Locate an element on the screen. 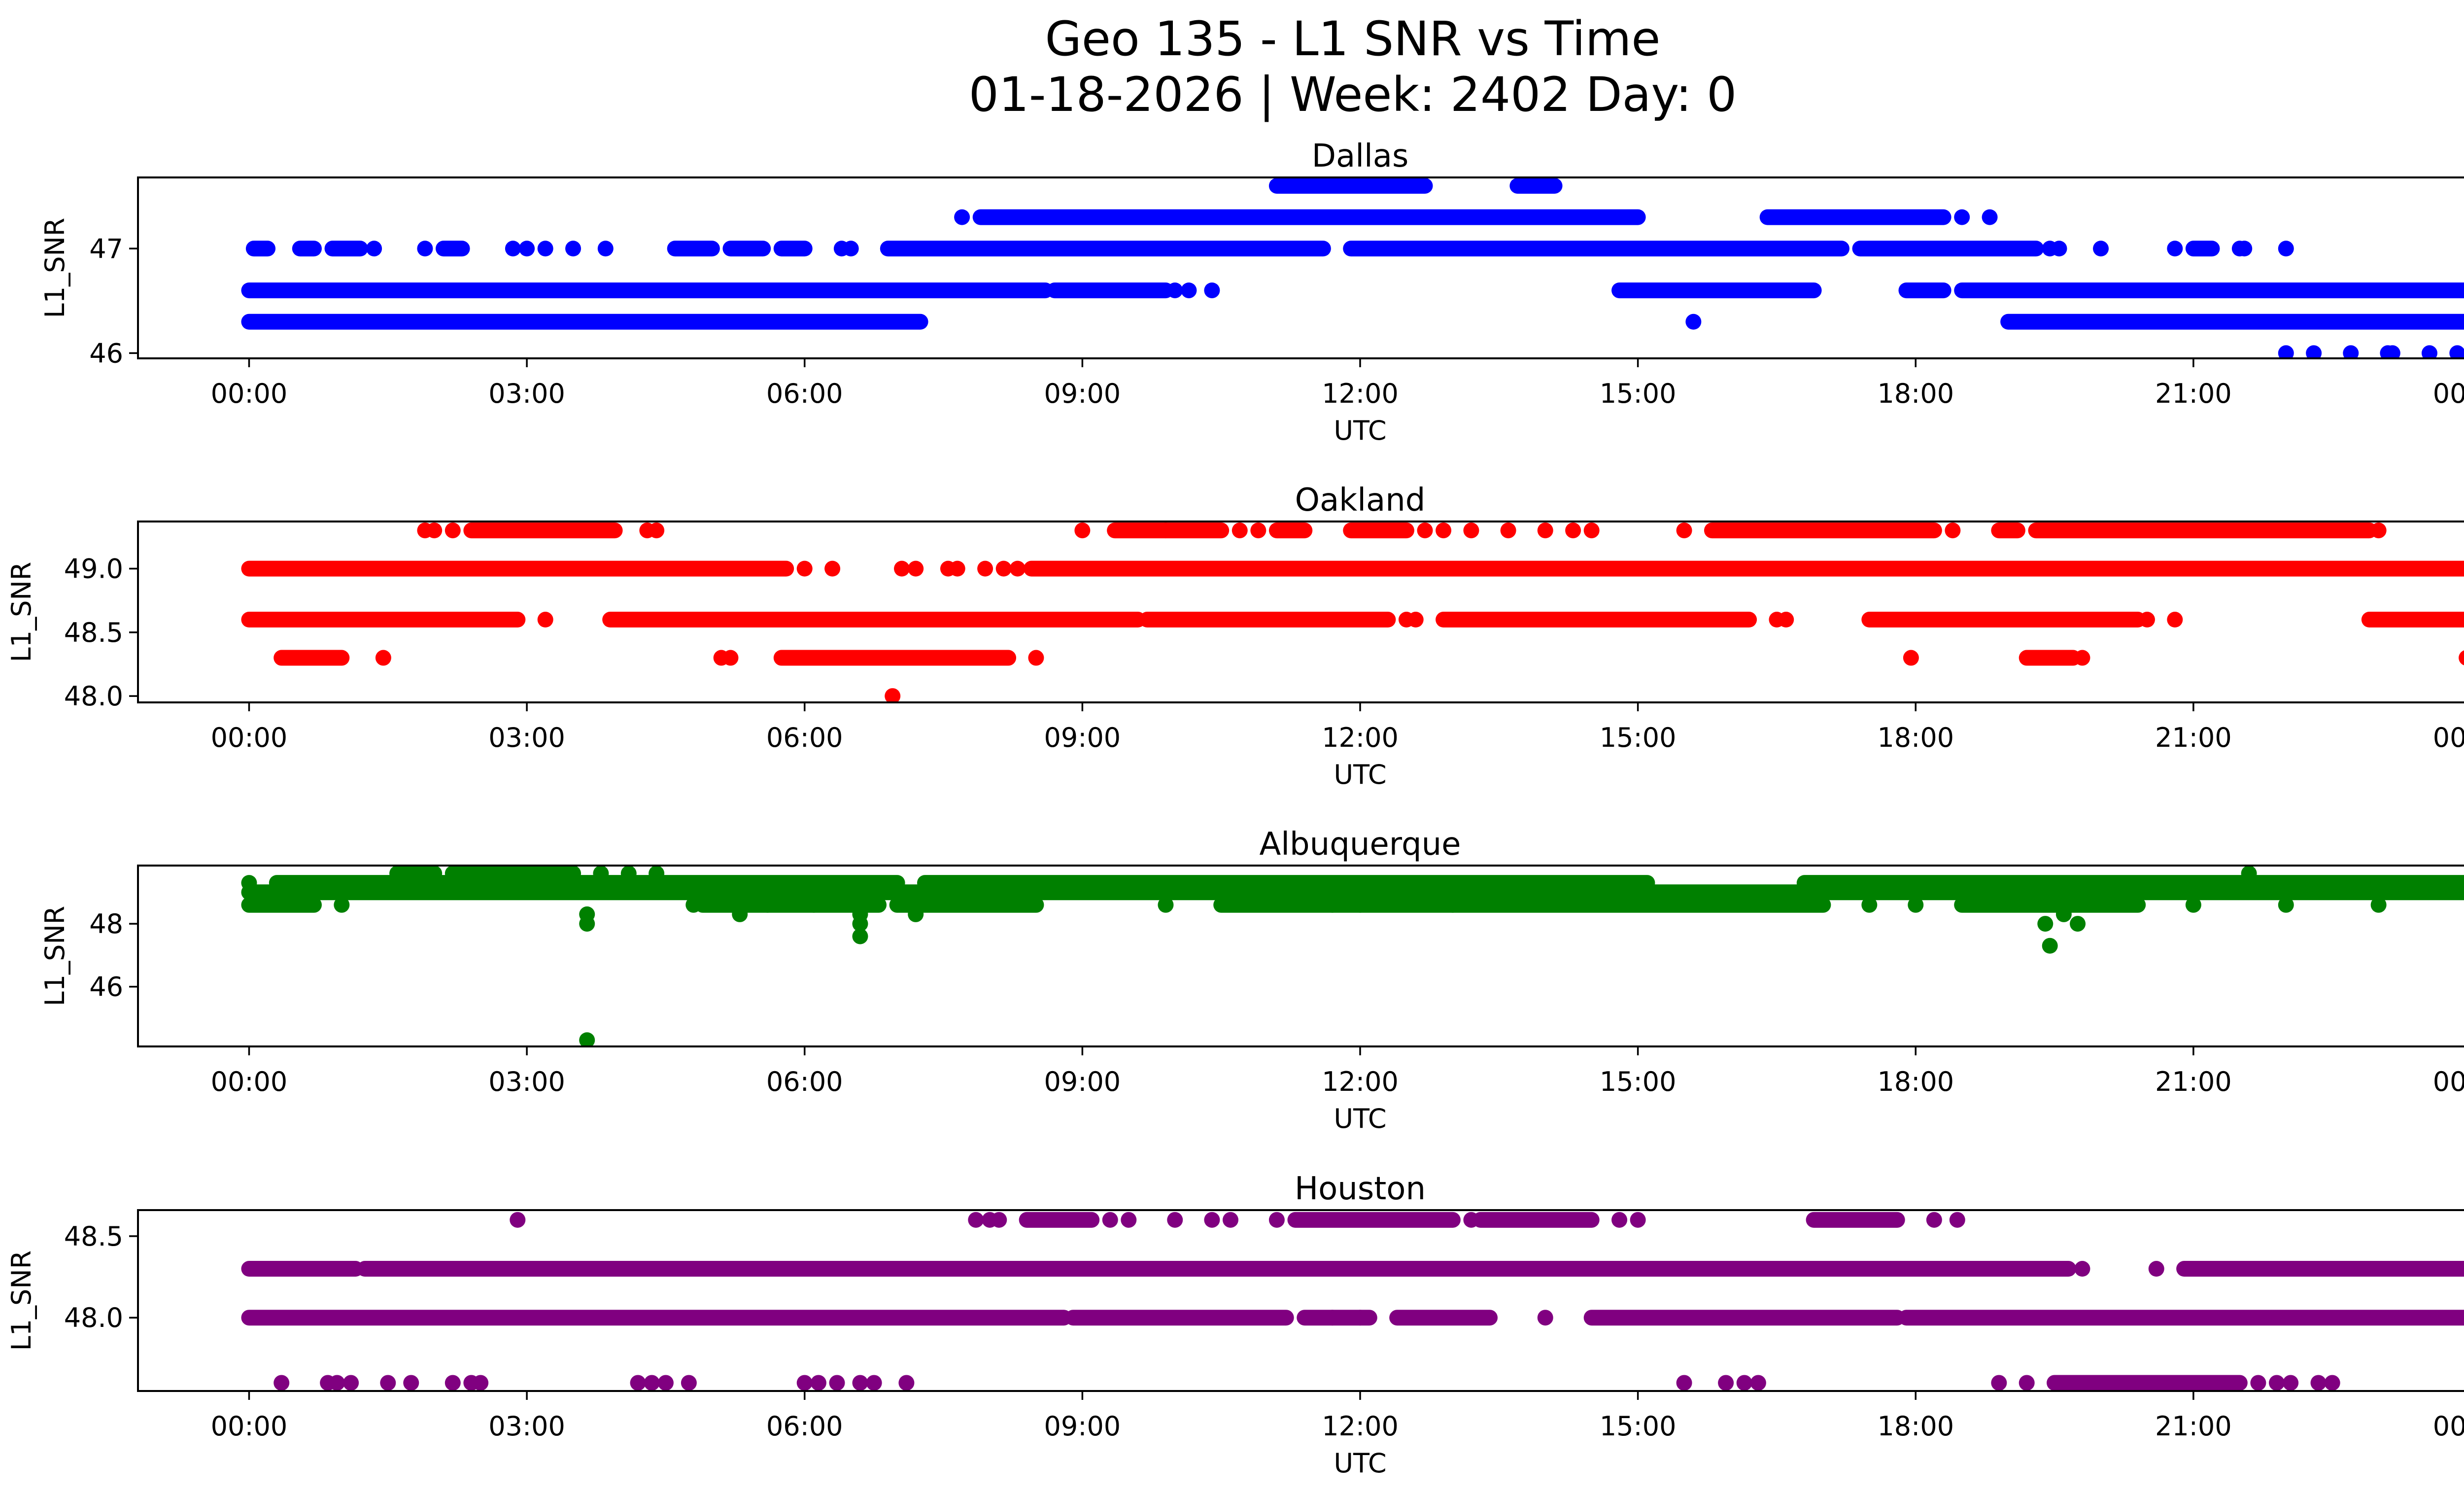 This screenshot has width=2464, height=1495. x-tick-label: 15:00 is located at coordinates (1638, 393).